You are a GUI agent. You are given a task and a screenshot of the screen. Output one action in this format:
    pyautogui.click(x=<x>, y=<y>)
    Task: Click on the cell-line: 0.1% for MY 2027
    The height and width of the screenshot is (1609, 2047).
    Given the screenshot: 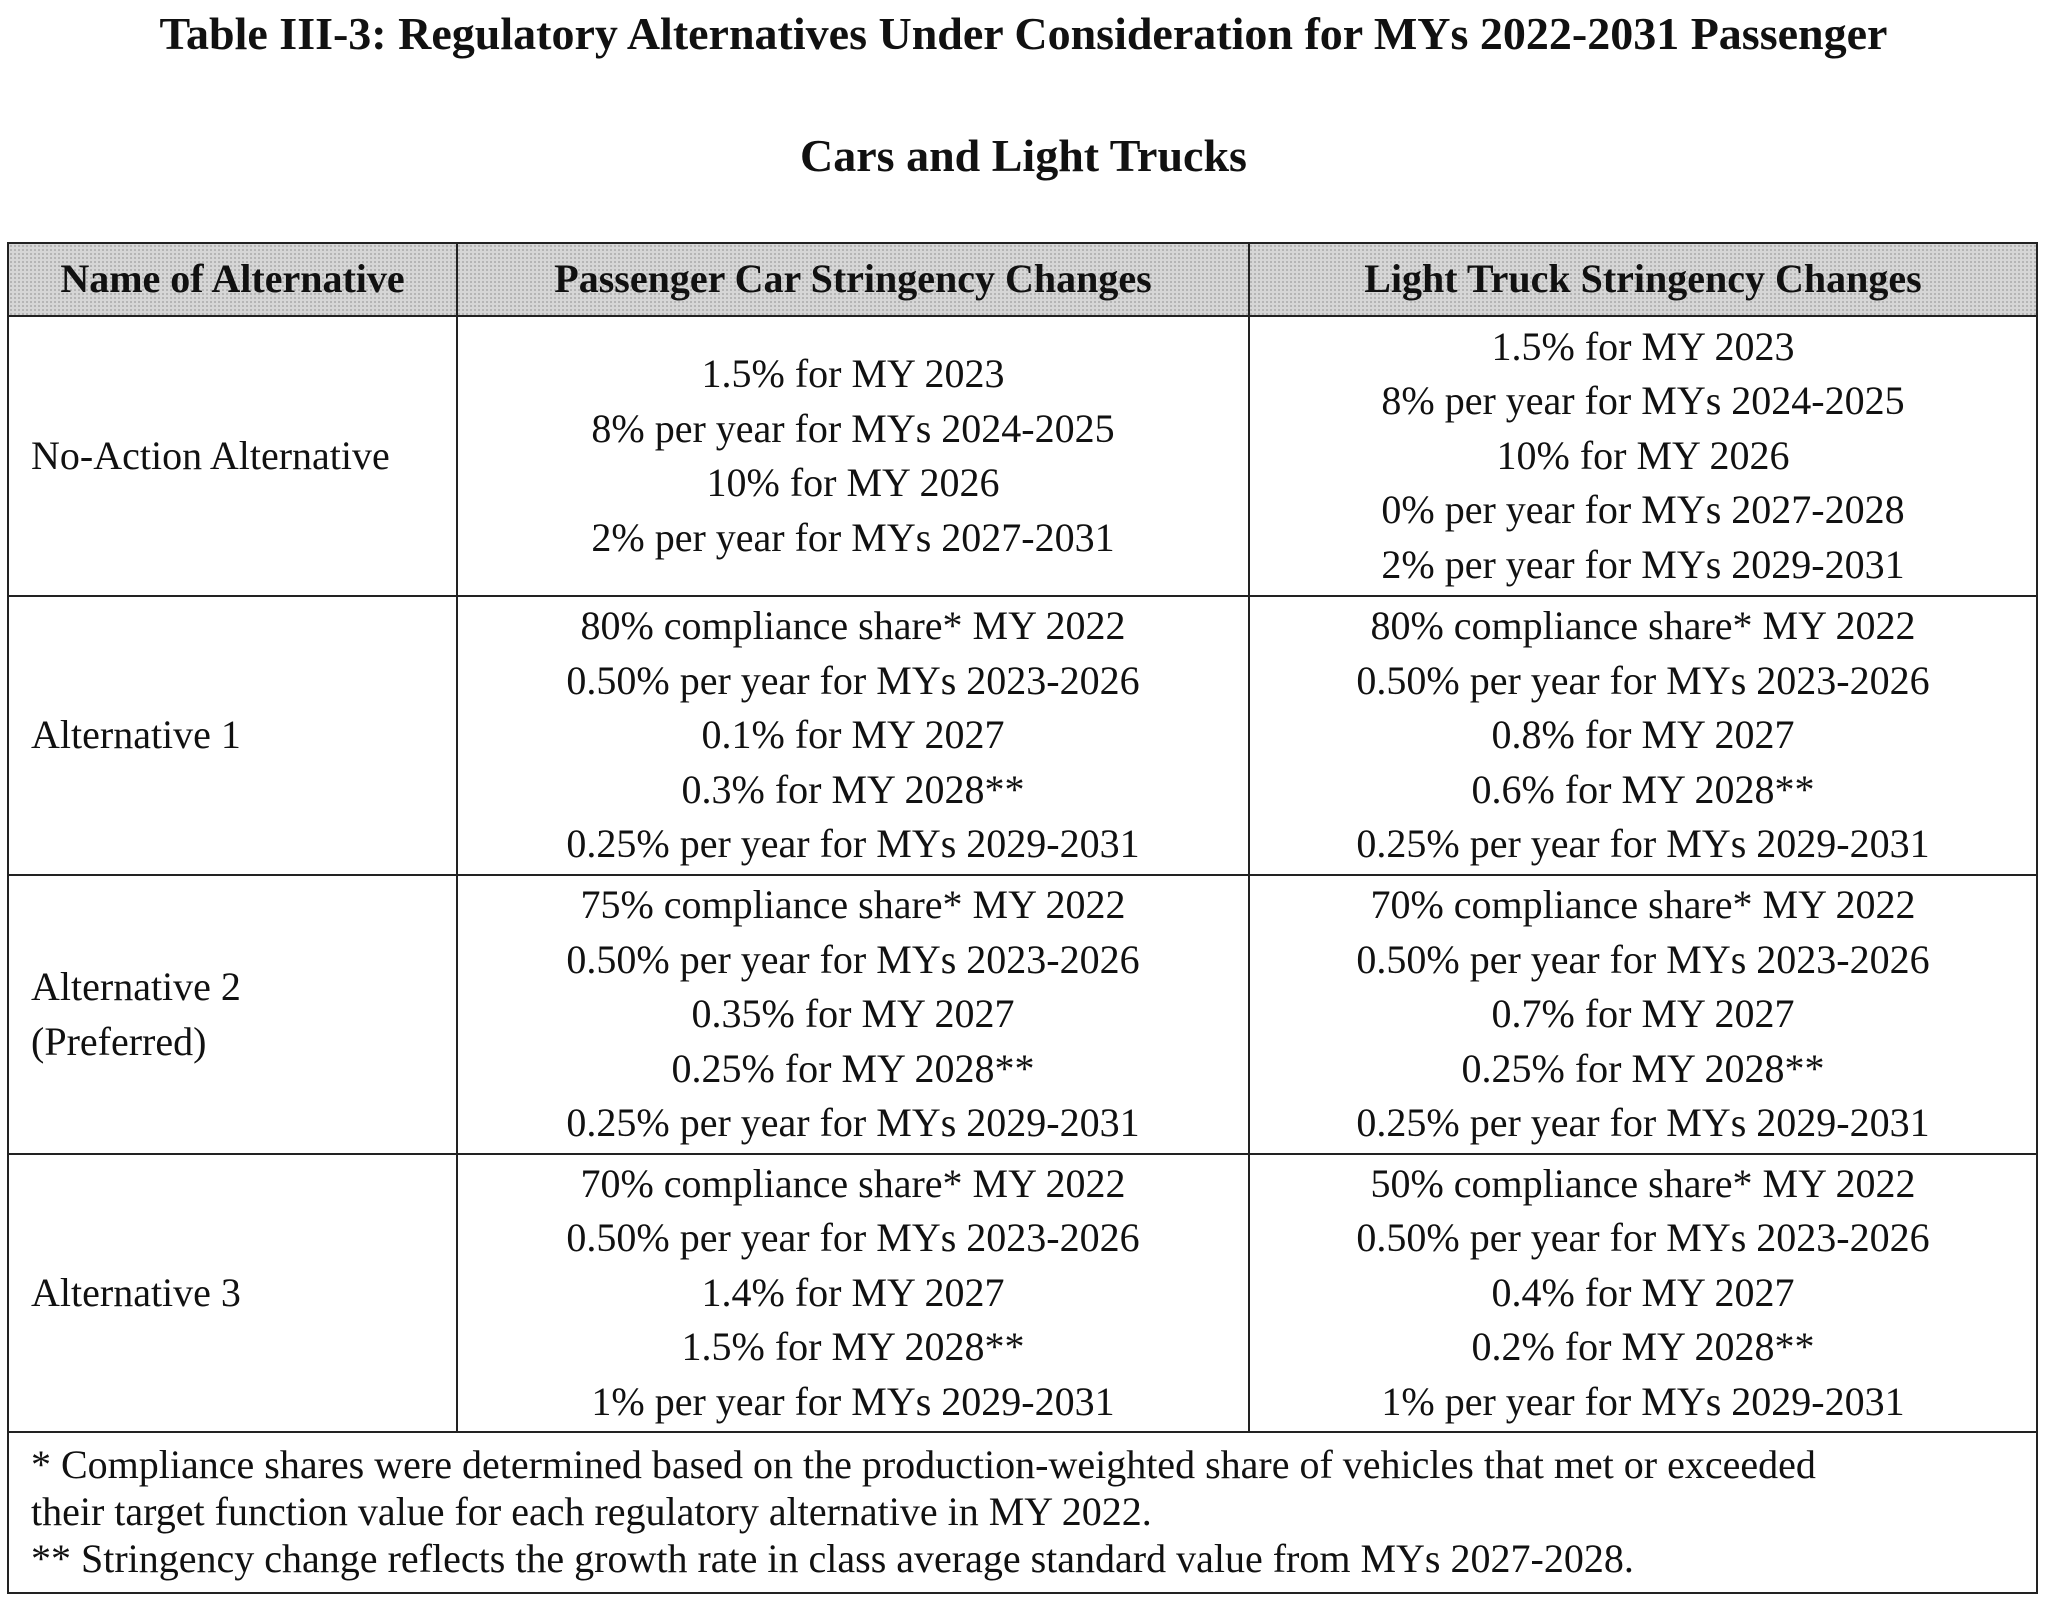 What is the action you would take?
    pyautogui.click(x=853, y=735)
    